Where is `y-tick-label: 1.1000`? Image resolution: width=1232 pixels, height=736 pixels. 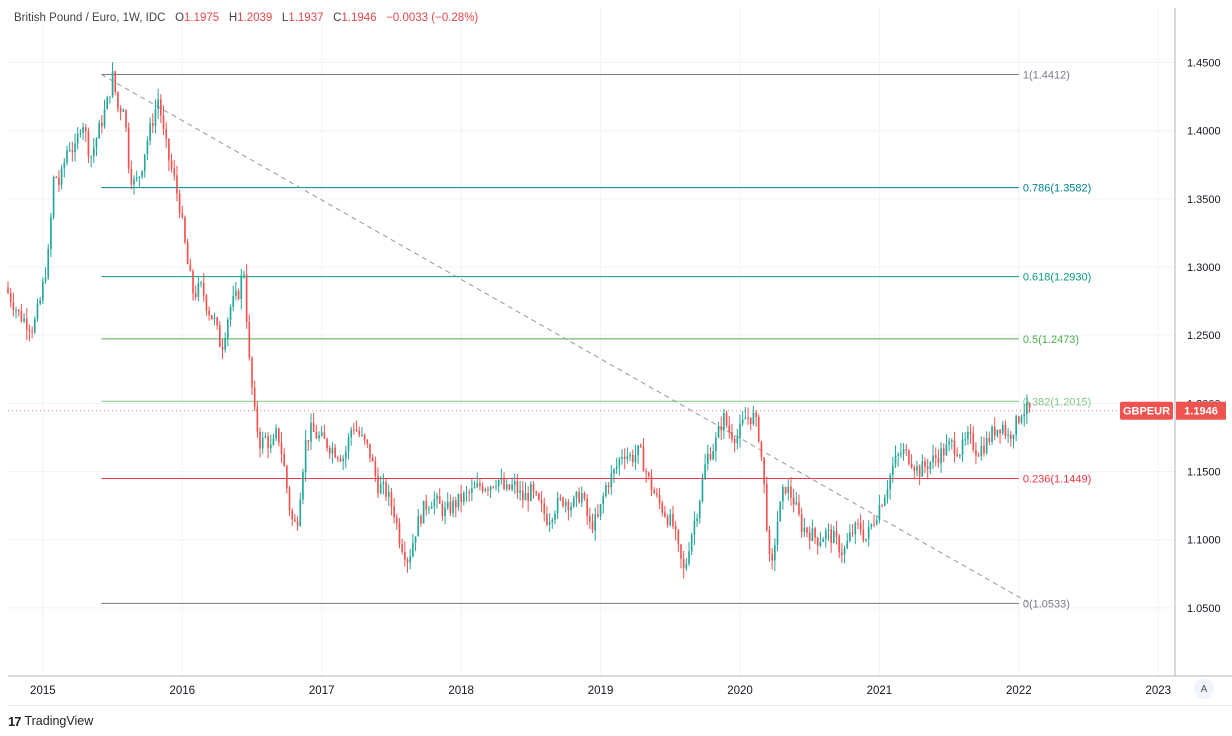 y-tick-label: 1.1000 is located at coordinates (1204, 541).